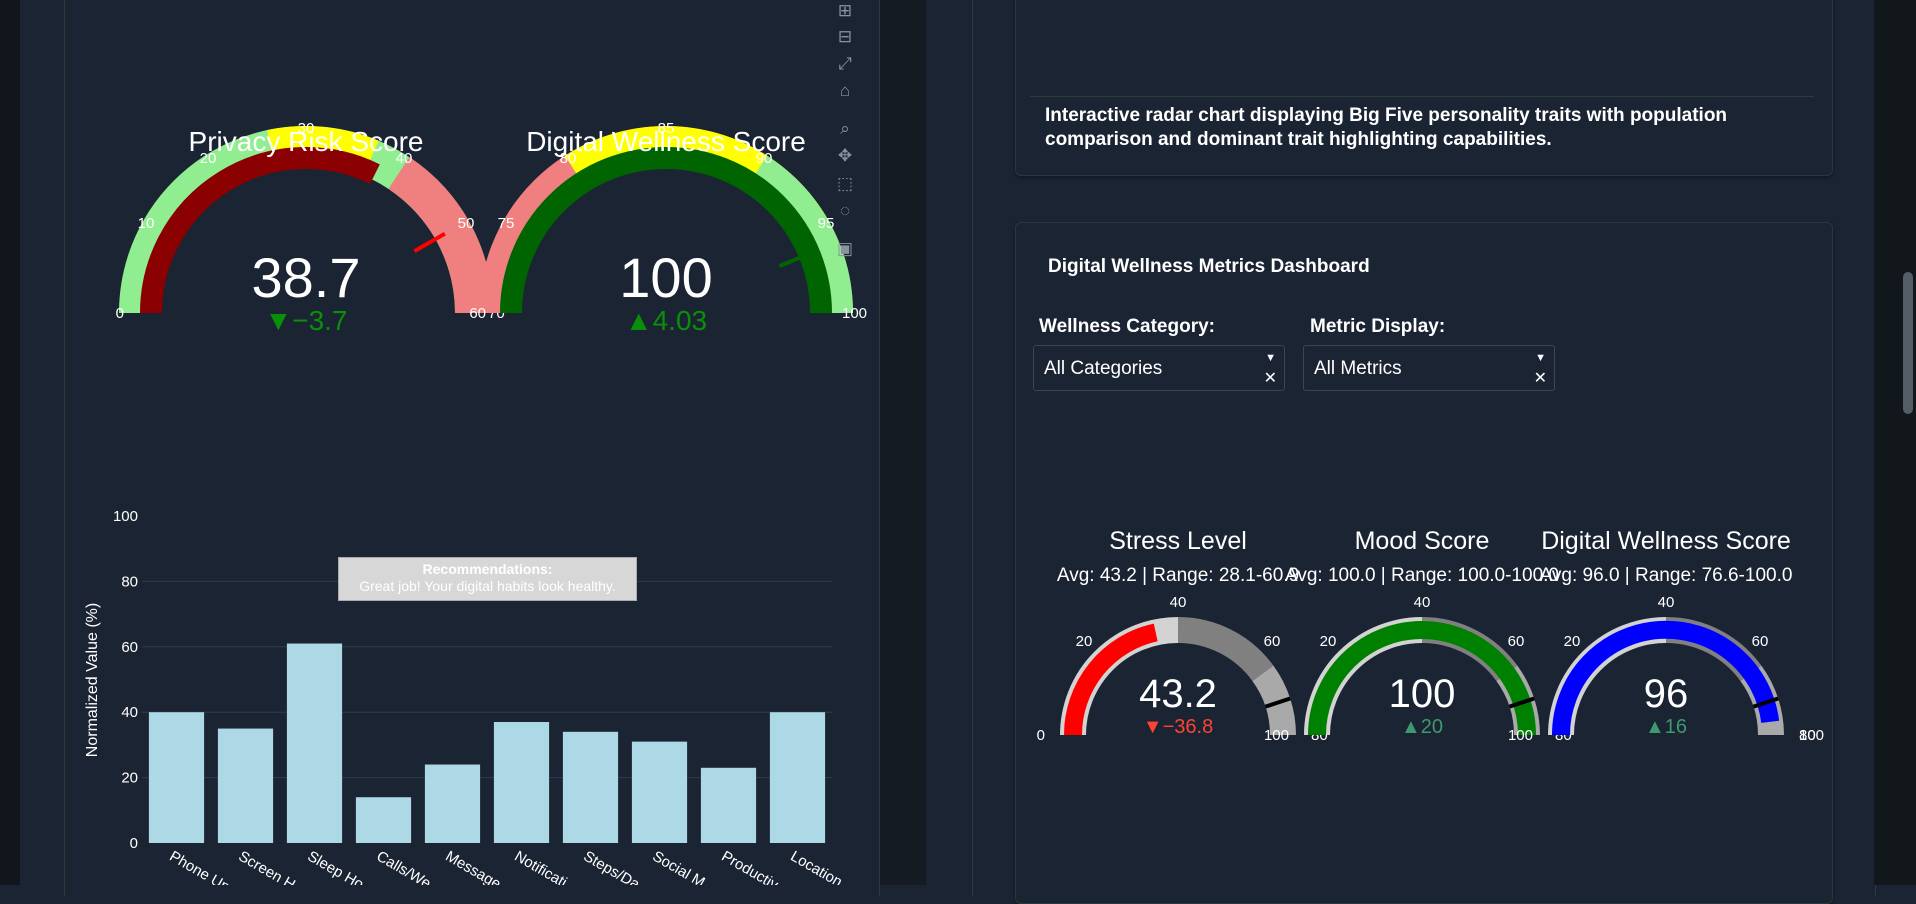  What do you see at coordinates (1429, 368) in the screenshot?
I see `metric-display-select: All Metrics ▼ ✕` at bounding box center [1429, 368].